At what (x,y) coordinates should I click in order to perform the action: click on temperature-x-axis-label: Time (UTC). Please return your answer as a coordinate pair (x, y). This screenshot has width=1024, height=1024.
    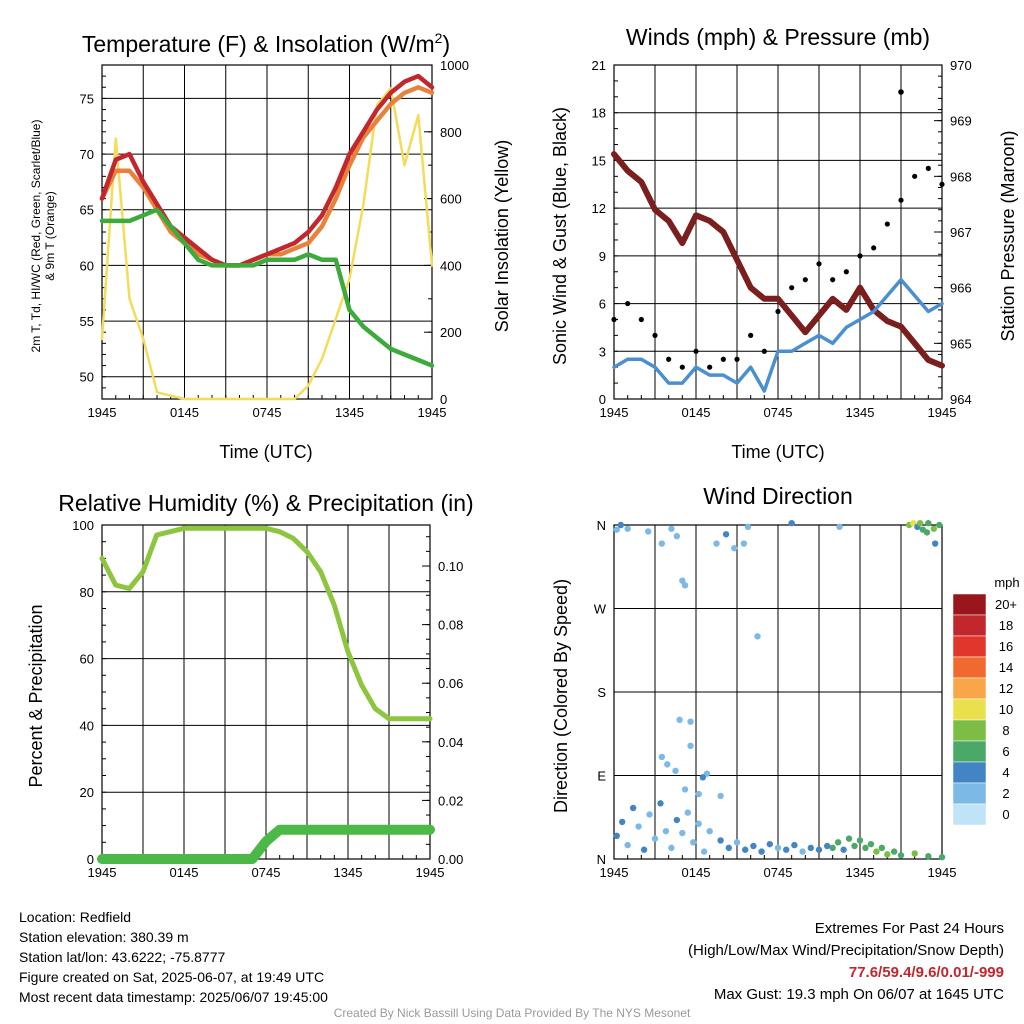
    Looking at the image, I should click on (265, 452).